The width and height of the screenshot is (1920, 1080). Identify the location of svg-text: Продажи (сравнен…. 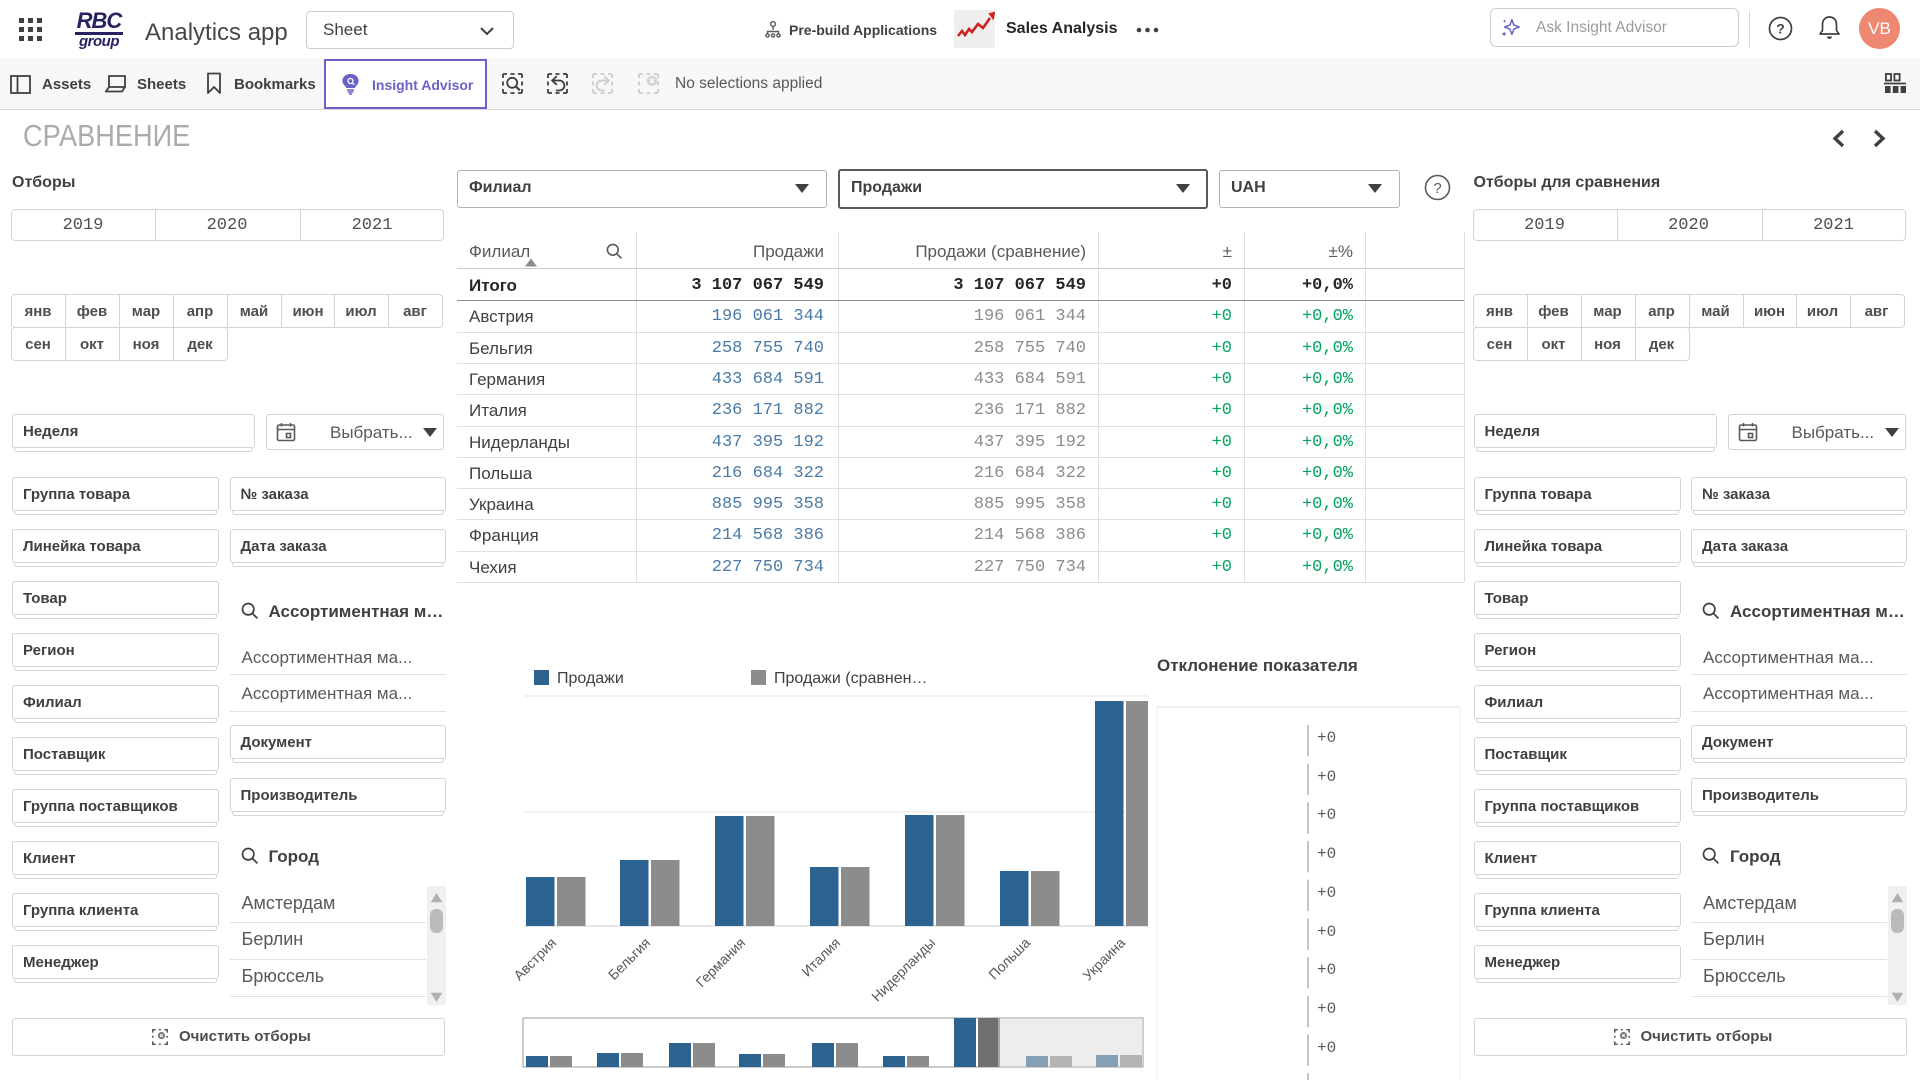
(850, 678).